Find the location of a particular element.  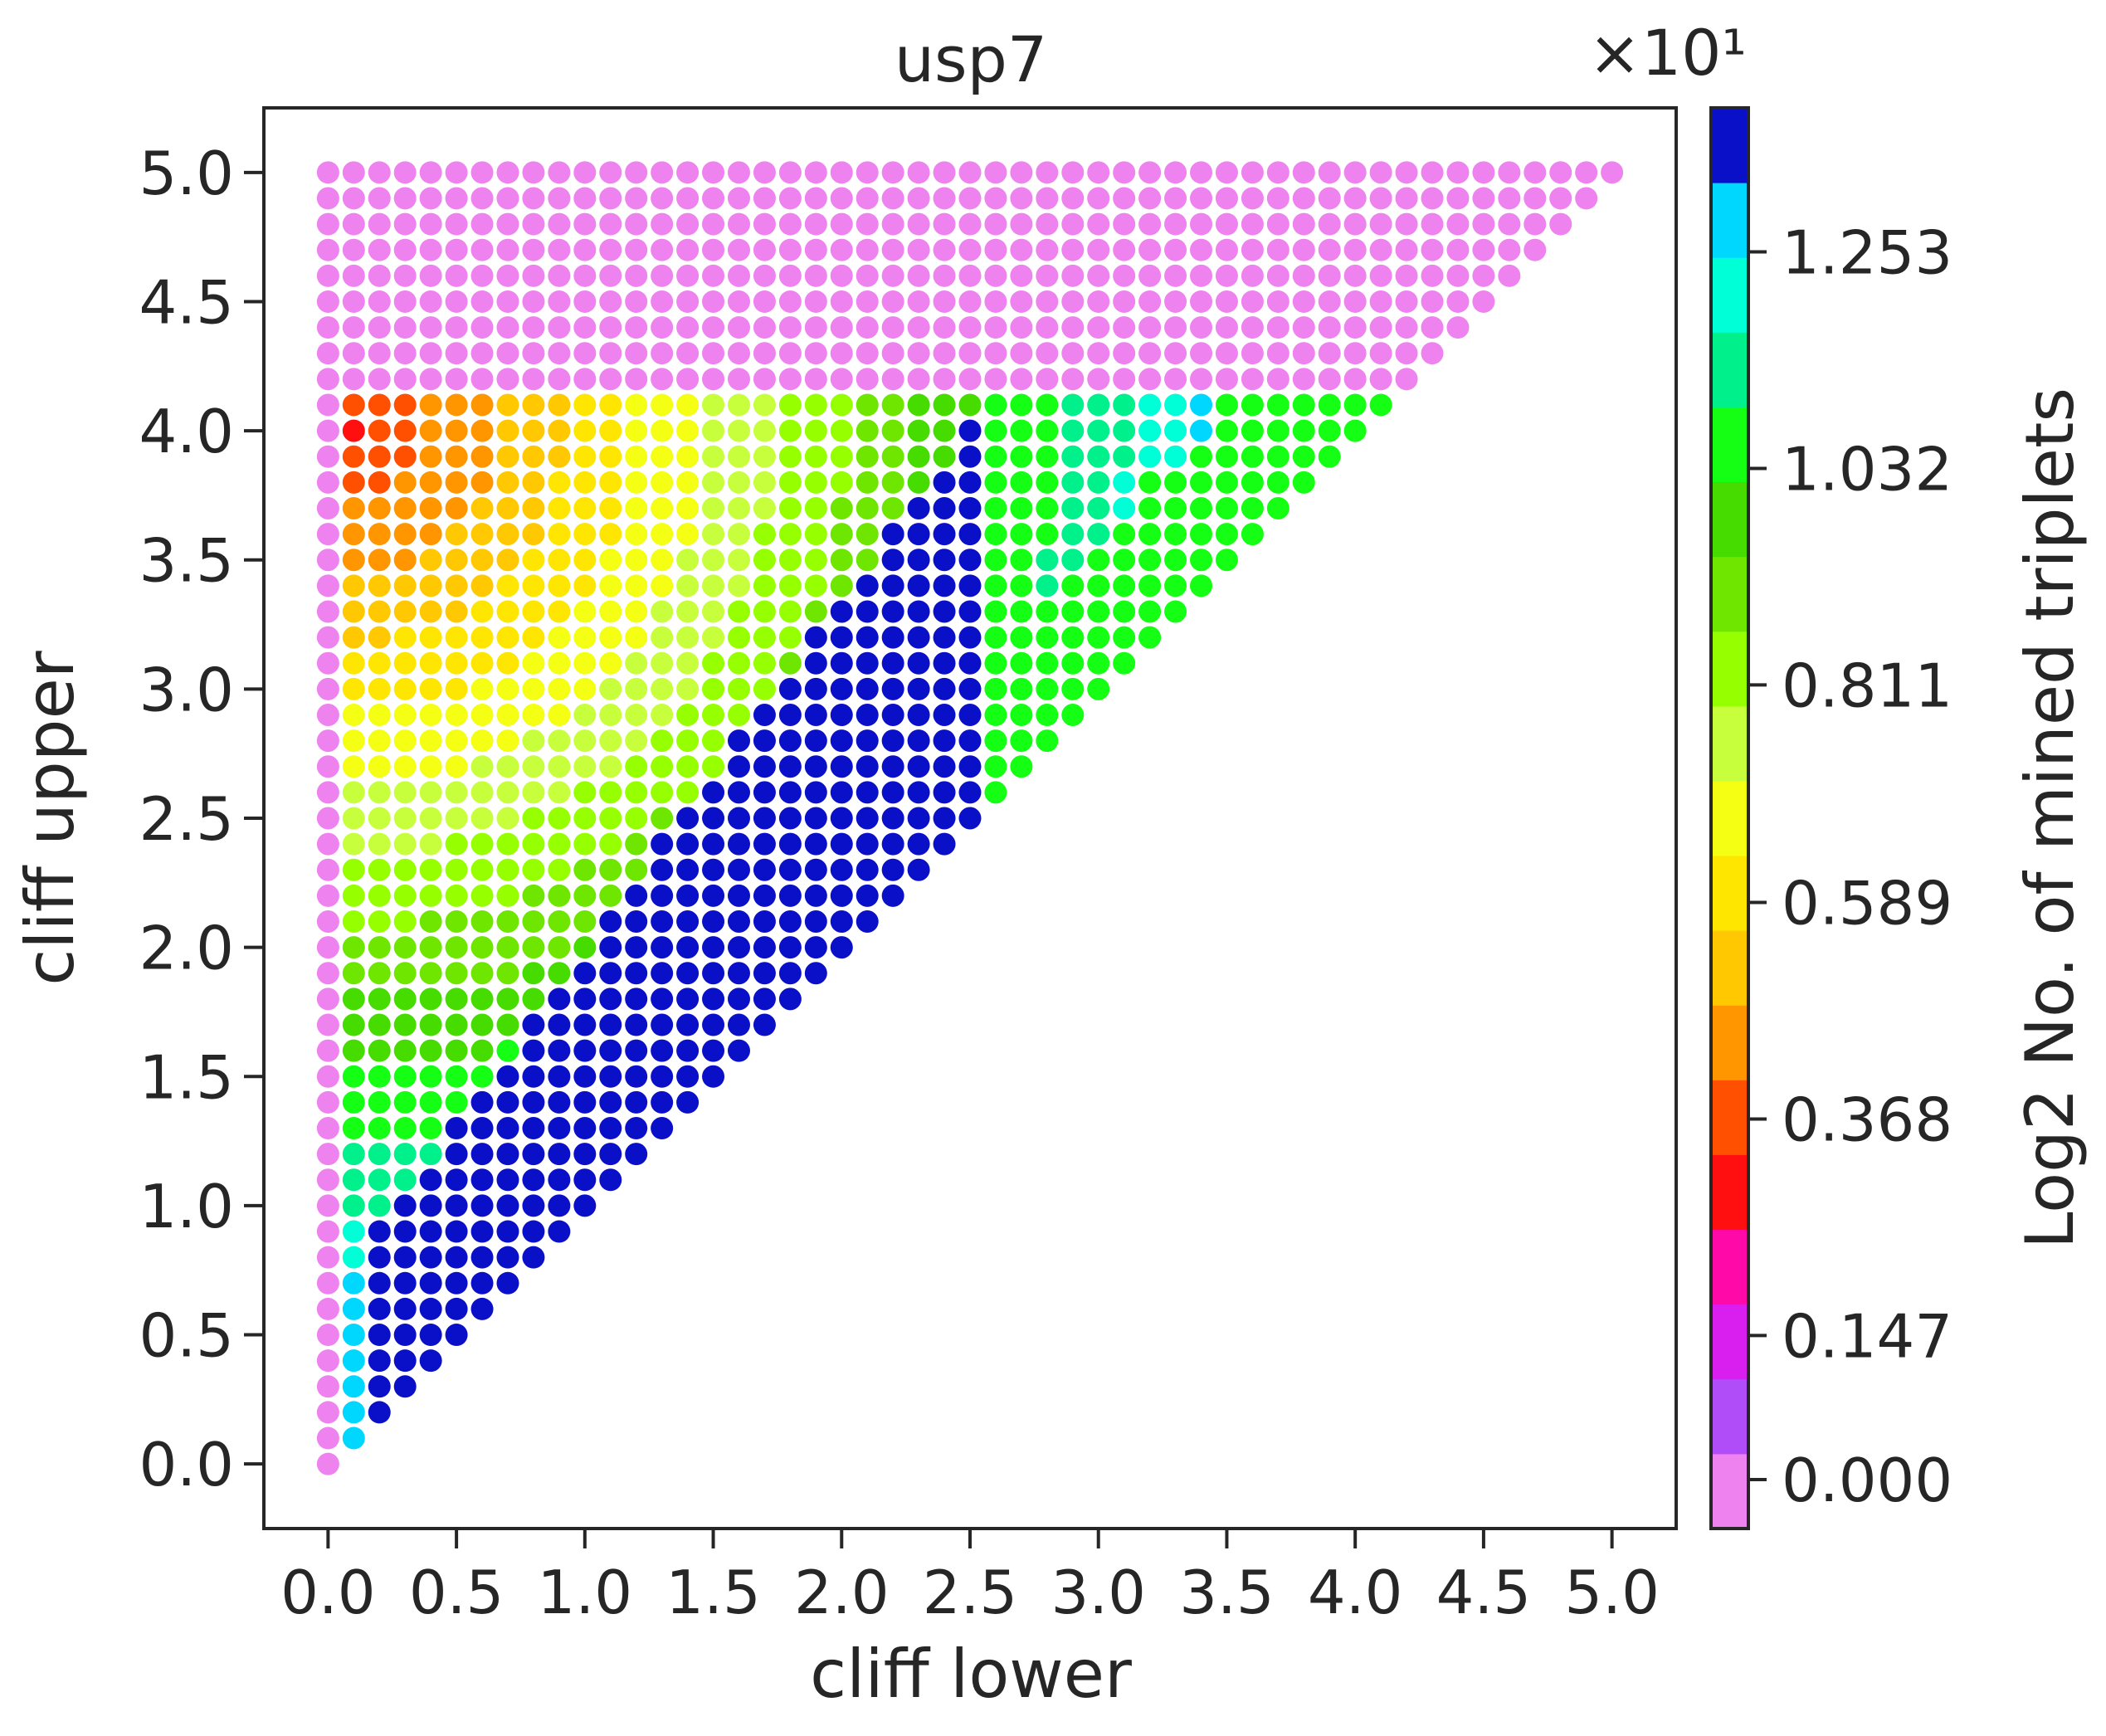

y-tick-label: 1.5 is located at coordinates (186, 1077).